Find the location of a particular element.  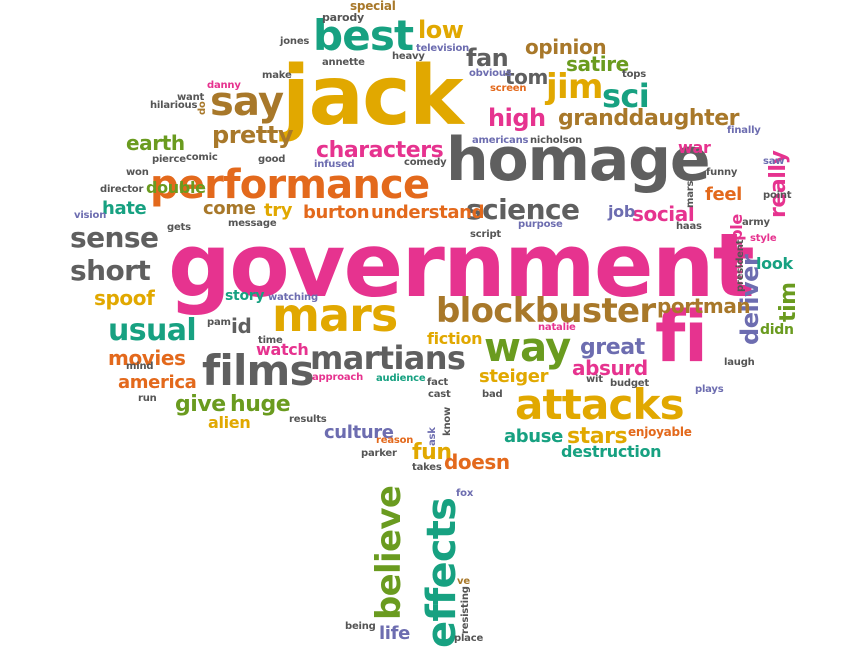

cloud-word: do is located at coordinates (202, 108).